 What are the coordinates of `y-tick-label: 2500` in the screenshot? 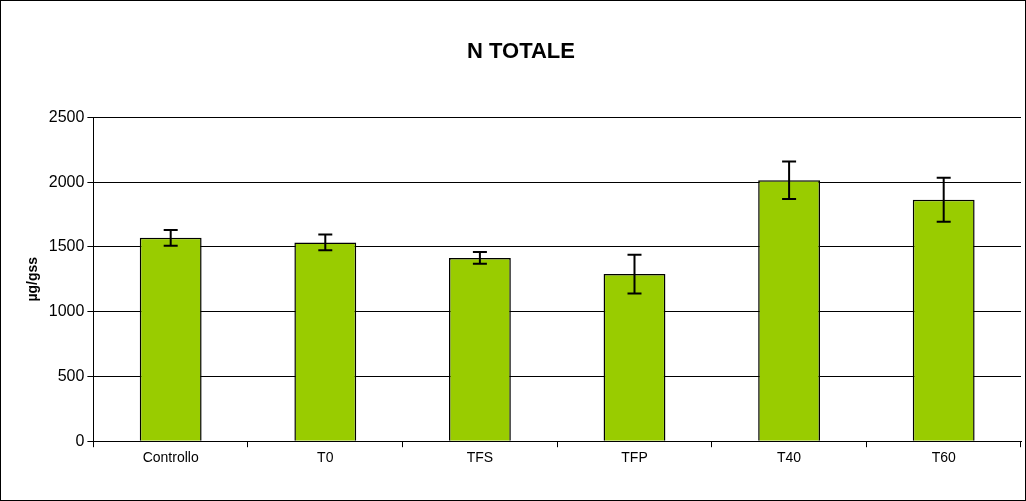 It's located at (66, 116).